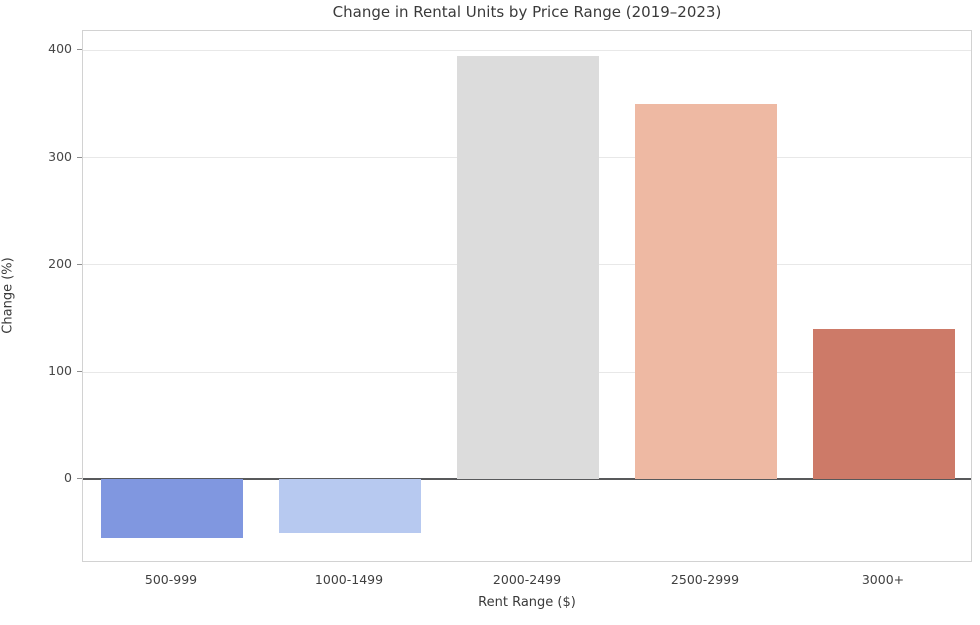  What do you see at coordinates (68, 478) in the screenshot?
I see `y-tick-label: 0` at bounding box center [68, 478].